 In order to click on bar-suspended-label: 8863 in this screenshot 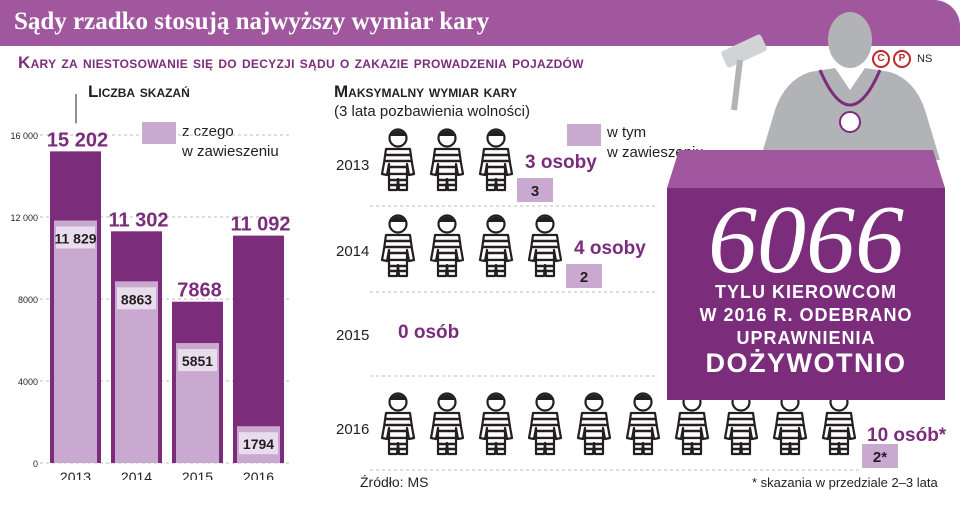, I will do `click(136, 299)`.